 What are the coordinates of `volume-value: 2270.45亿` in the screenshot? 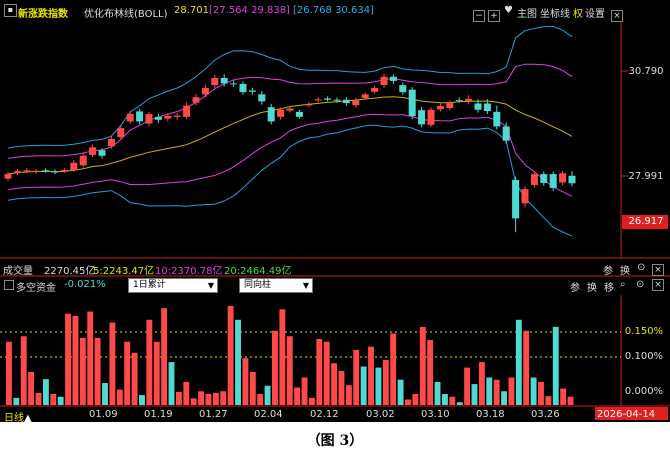 It's located at (70, 271).